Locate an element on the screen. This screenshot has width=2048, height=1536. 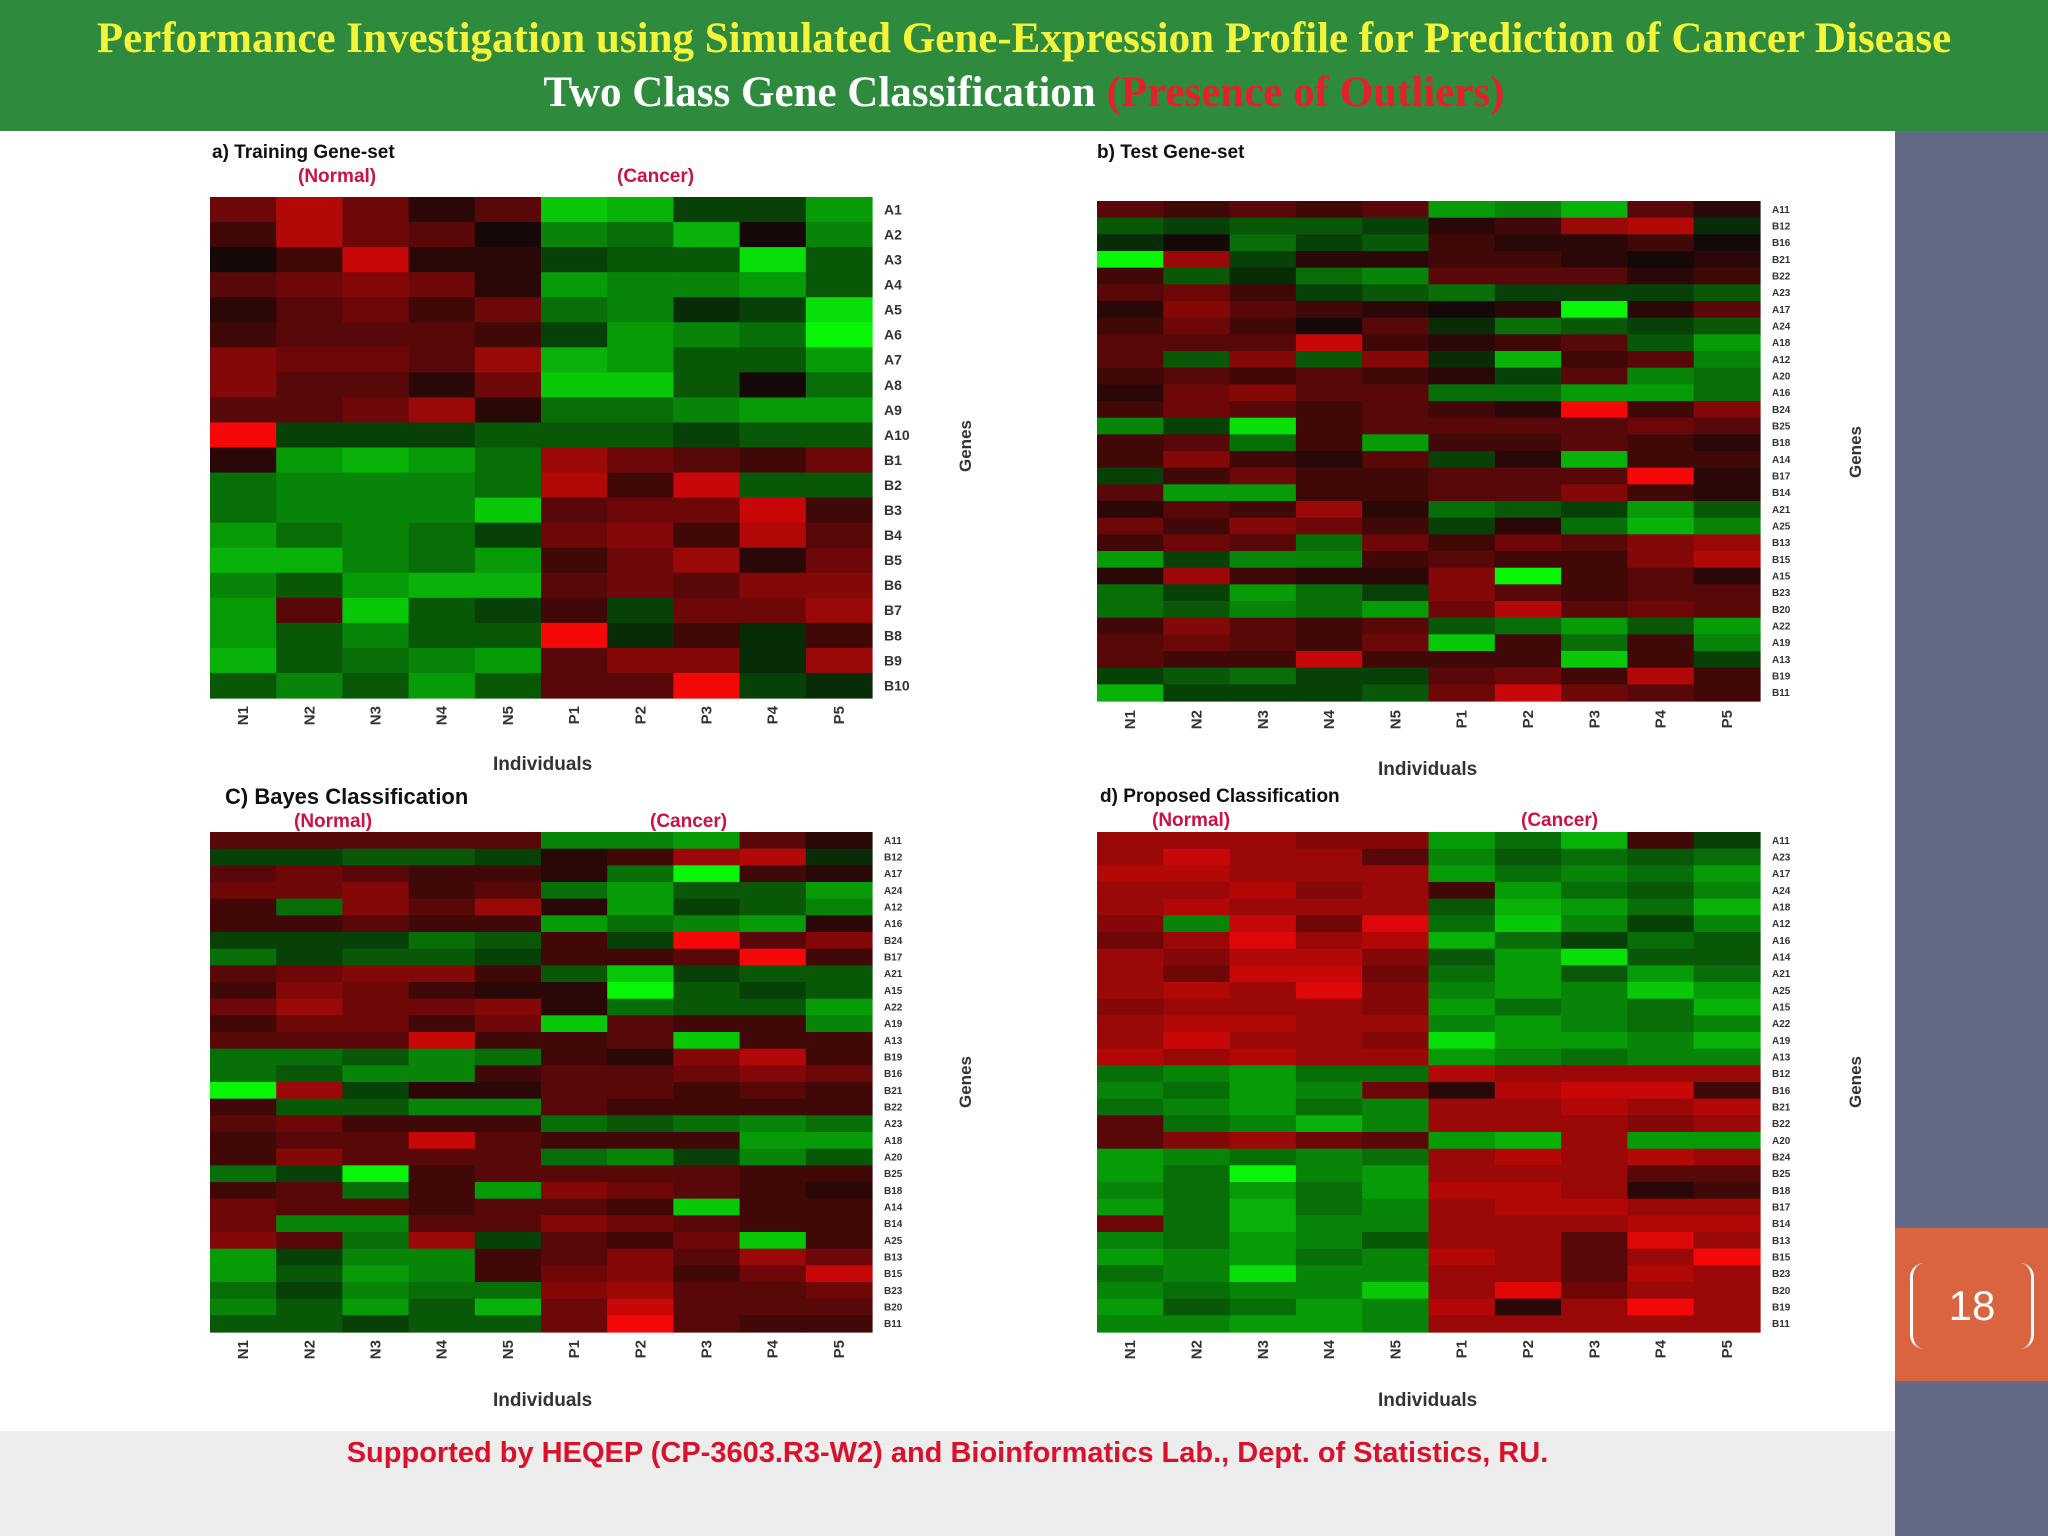
cell-A16-P5 is located at coordinates (1727, 393).